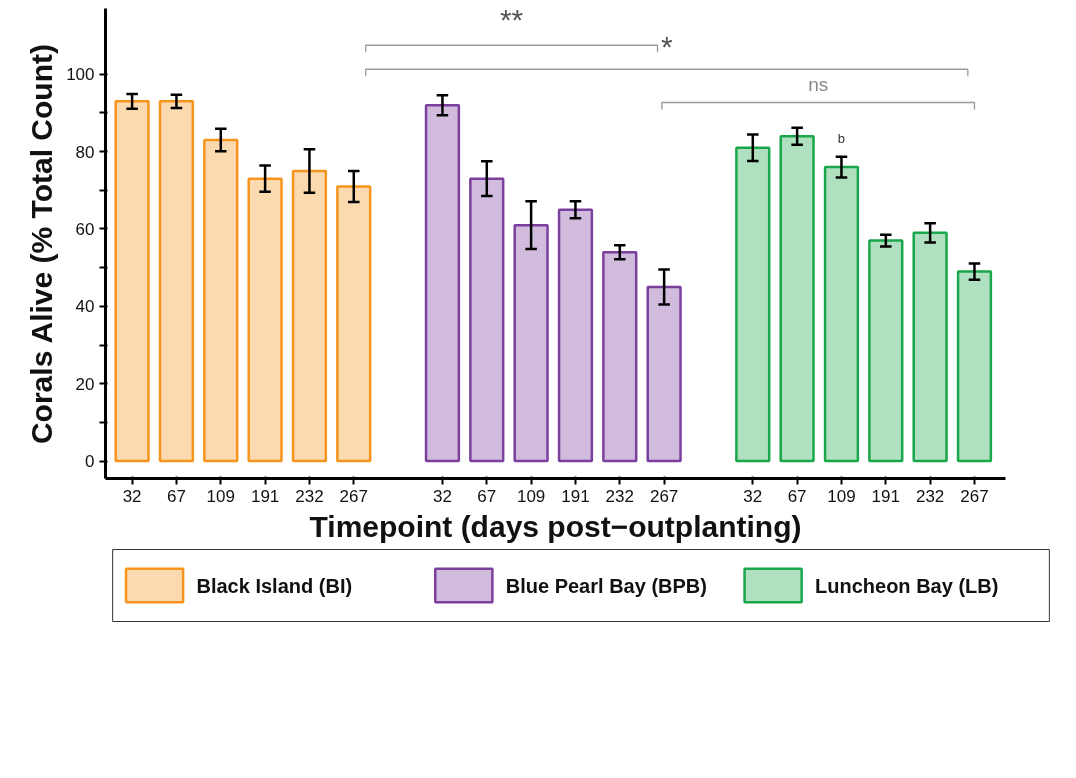  What do you see at coordinates (818, 85) in the screenshot?
I see `annotation: ns` at bounding box center [818, 85].